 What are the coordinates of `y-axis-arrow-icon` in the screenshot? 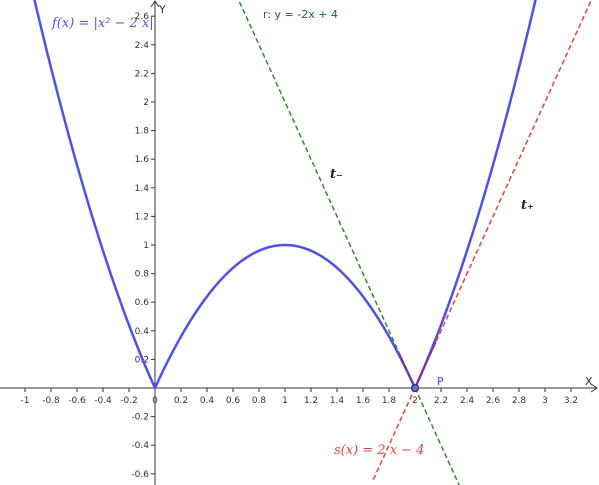 It's located at (155, 4).